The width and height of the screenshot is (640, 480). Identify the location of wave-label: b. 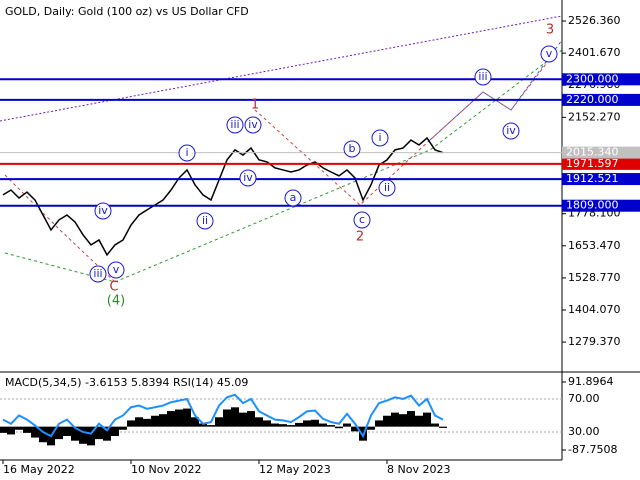
(352, 148).